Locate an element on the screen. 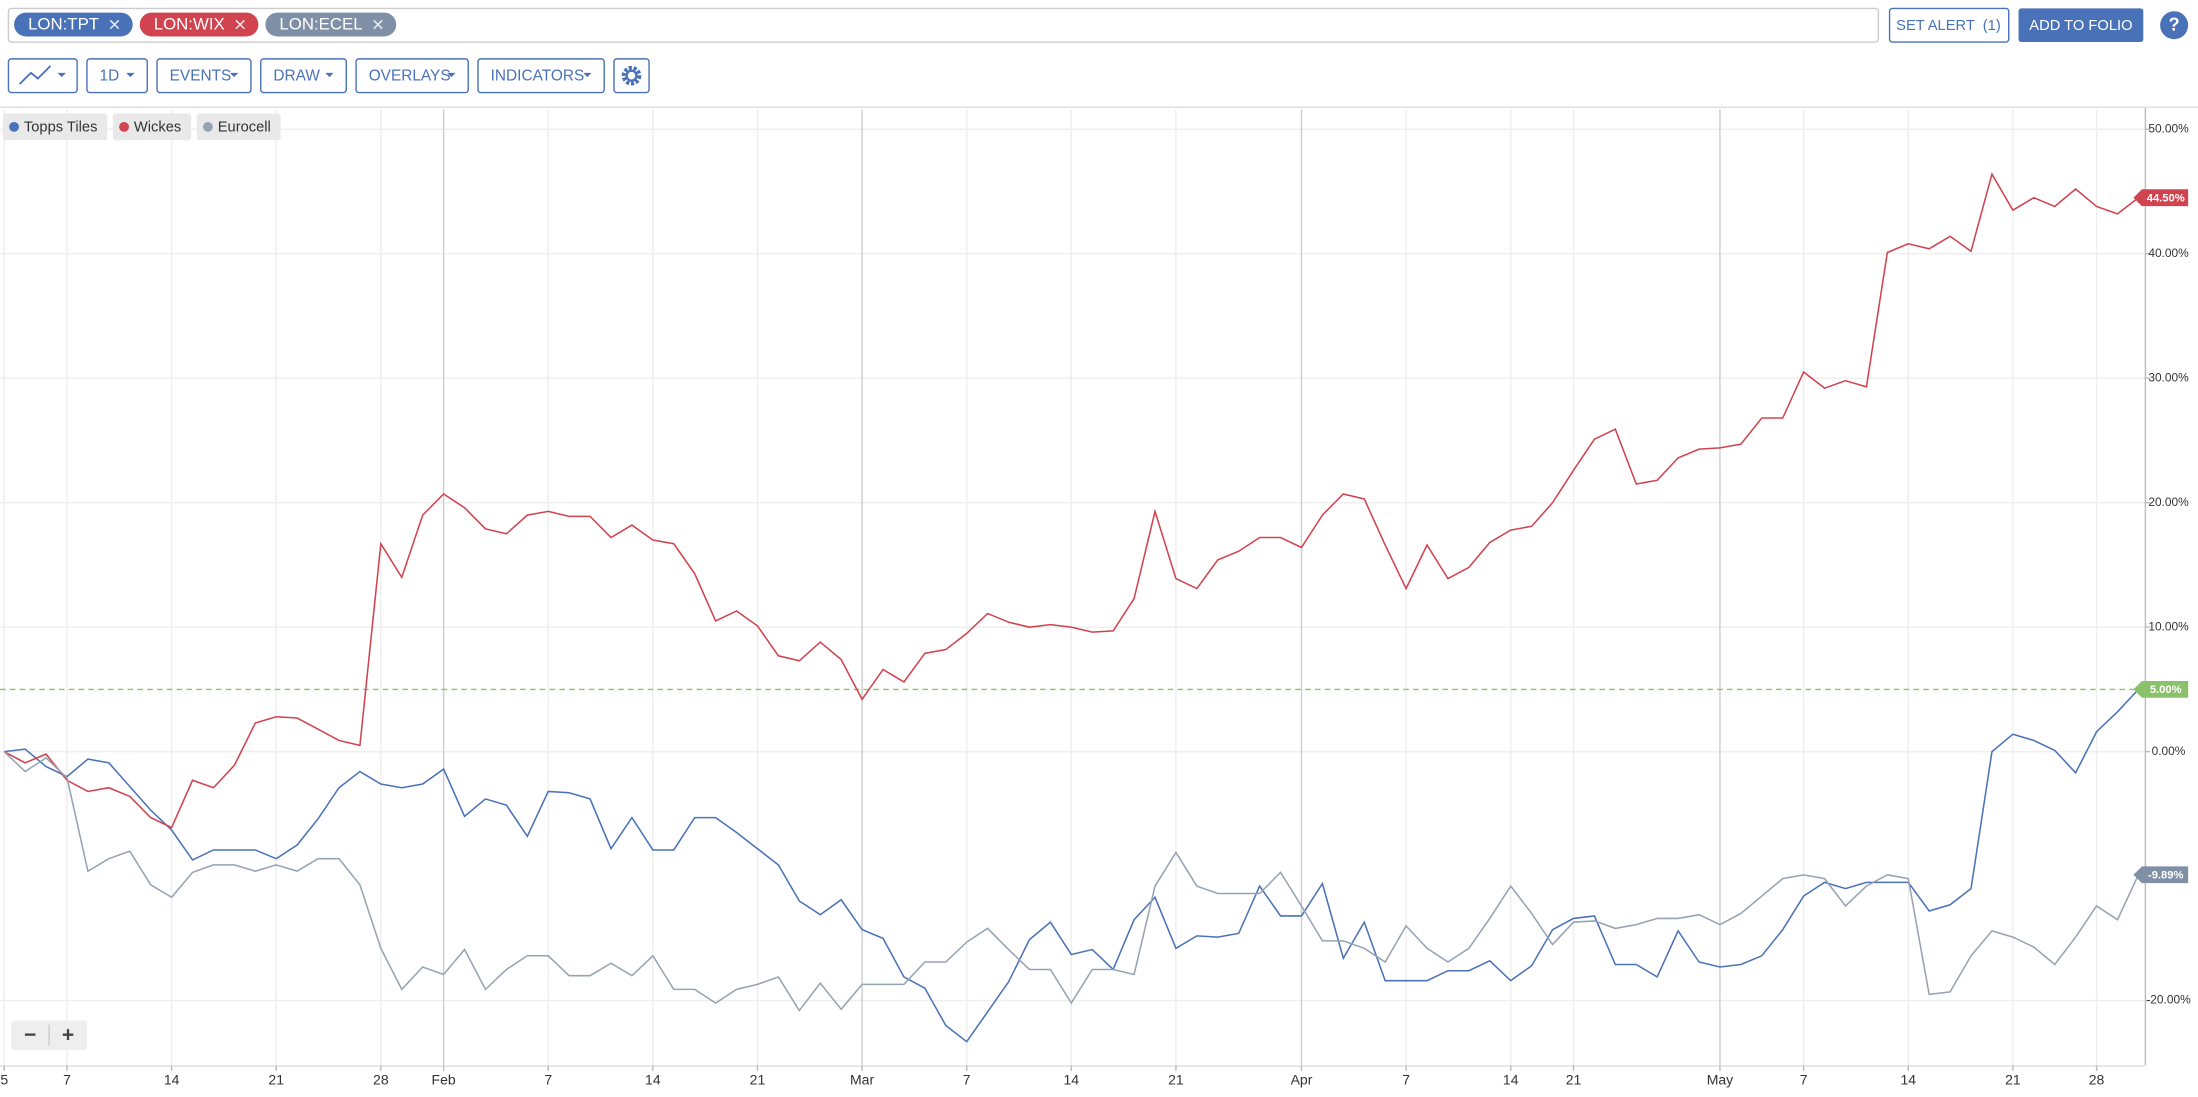 Image resolution: width=2198 pixels, height=1097 pixels. price-tag-label: 5.00% is located at coordinates (2166, 690).